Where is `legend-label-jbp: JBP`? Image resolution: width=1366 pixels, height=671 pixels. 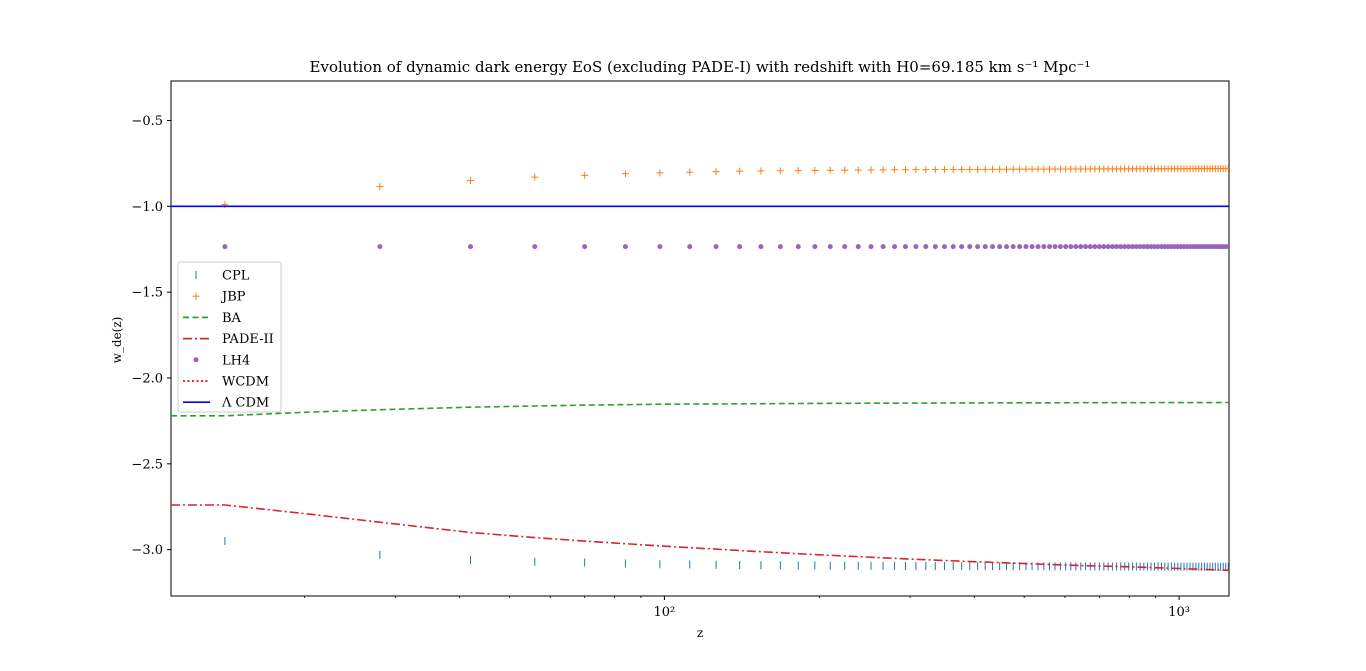
legend-label-jbp: JBP is located at coordinates (233, 297).